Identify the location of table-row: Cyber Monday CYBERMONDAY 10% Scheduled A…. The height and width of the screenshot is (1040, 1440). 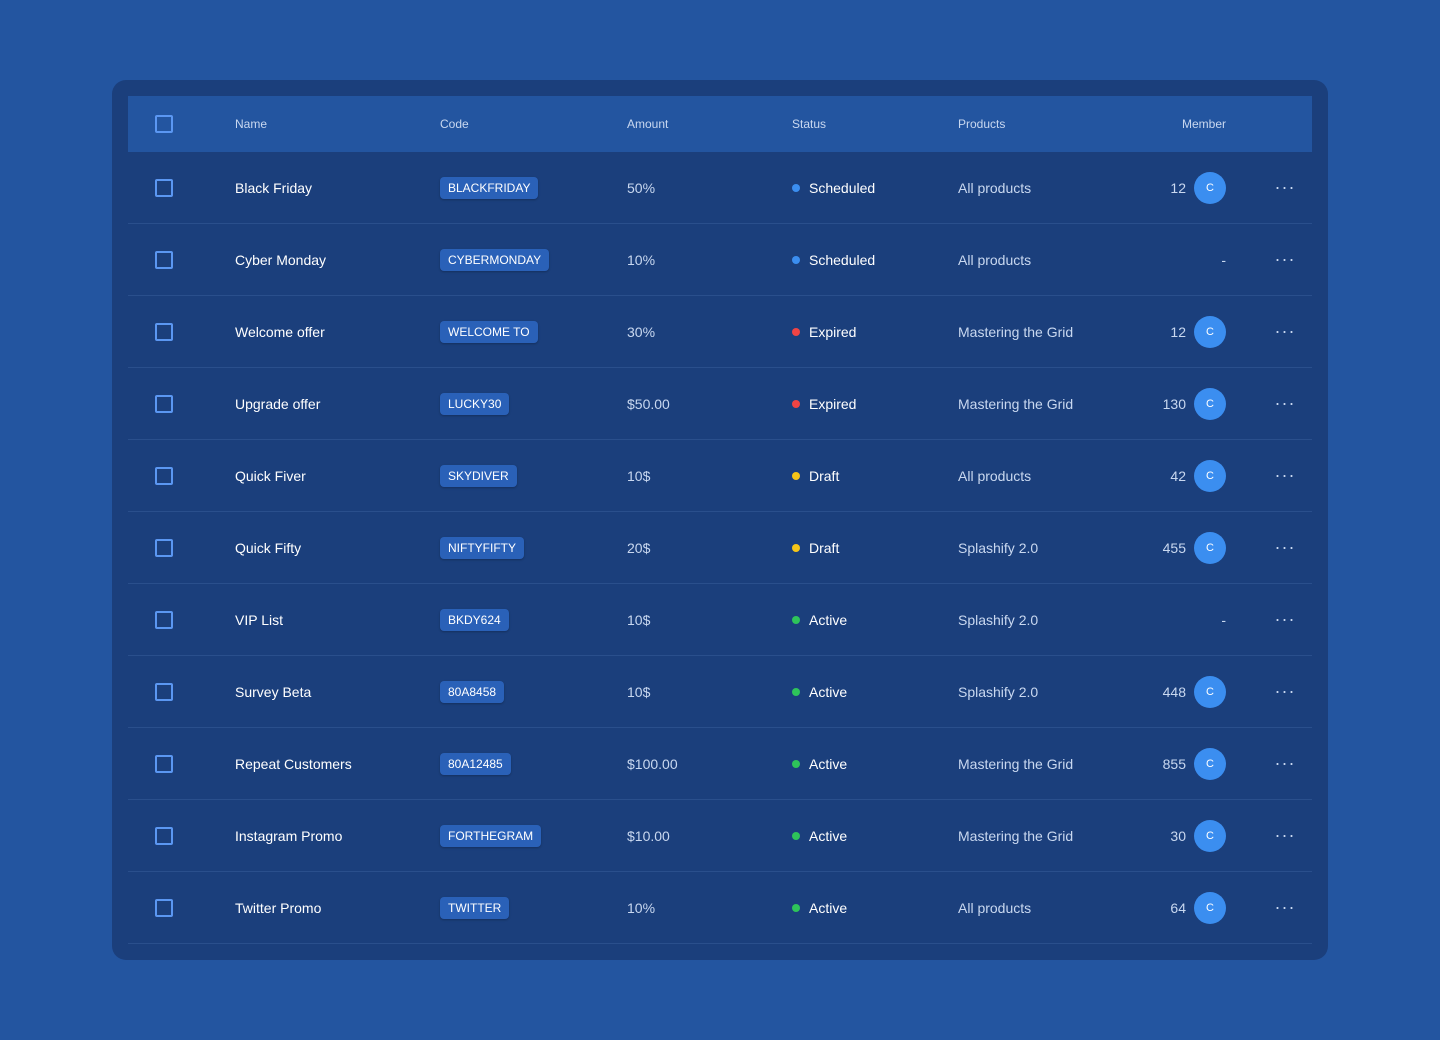
(720, 260).